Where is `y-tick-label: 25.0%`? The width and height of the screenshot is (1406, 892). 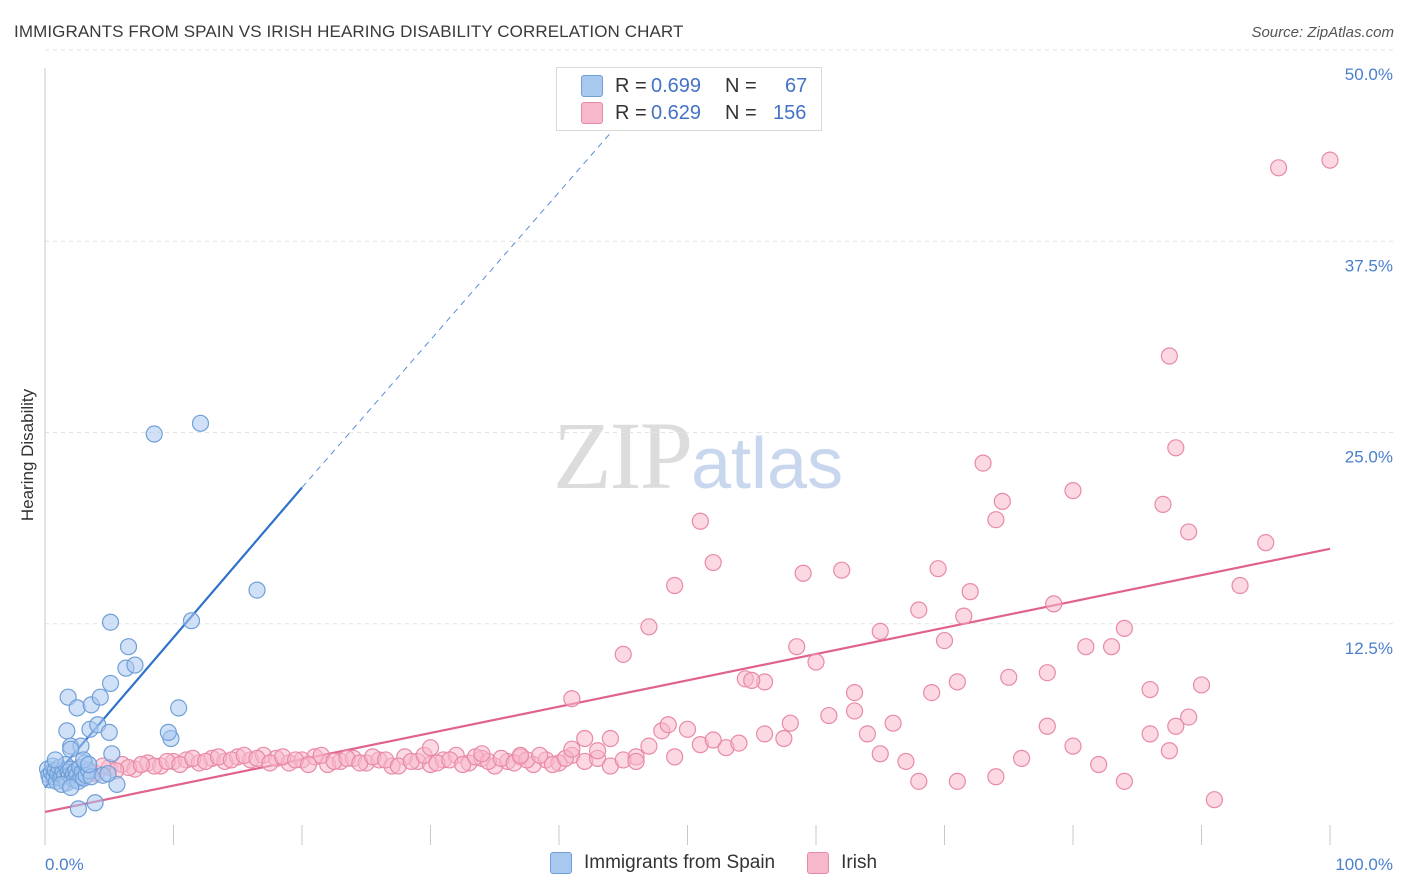
y-tick-label: 25.0% is located at coordinates (1369, 457).